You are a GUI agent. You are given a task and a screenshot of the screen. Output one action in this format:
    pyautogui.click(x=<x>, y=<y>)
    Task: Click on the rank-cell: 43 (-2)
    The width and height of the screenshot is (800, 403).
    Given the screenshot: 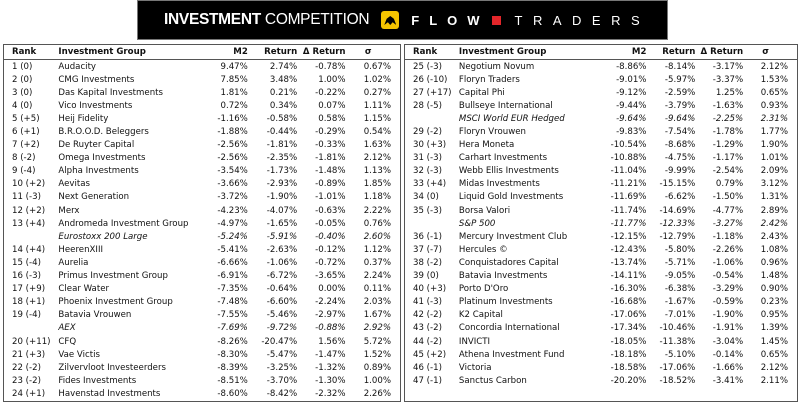 What is the action you would take?
    pyautogui.click(x=427, y=328)
    